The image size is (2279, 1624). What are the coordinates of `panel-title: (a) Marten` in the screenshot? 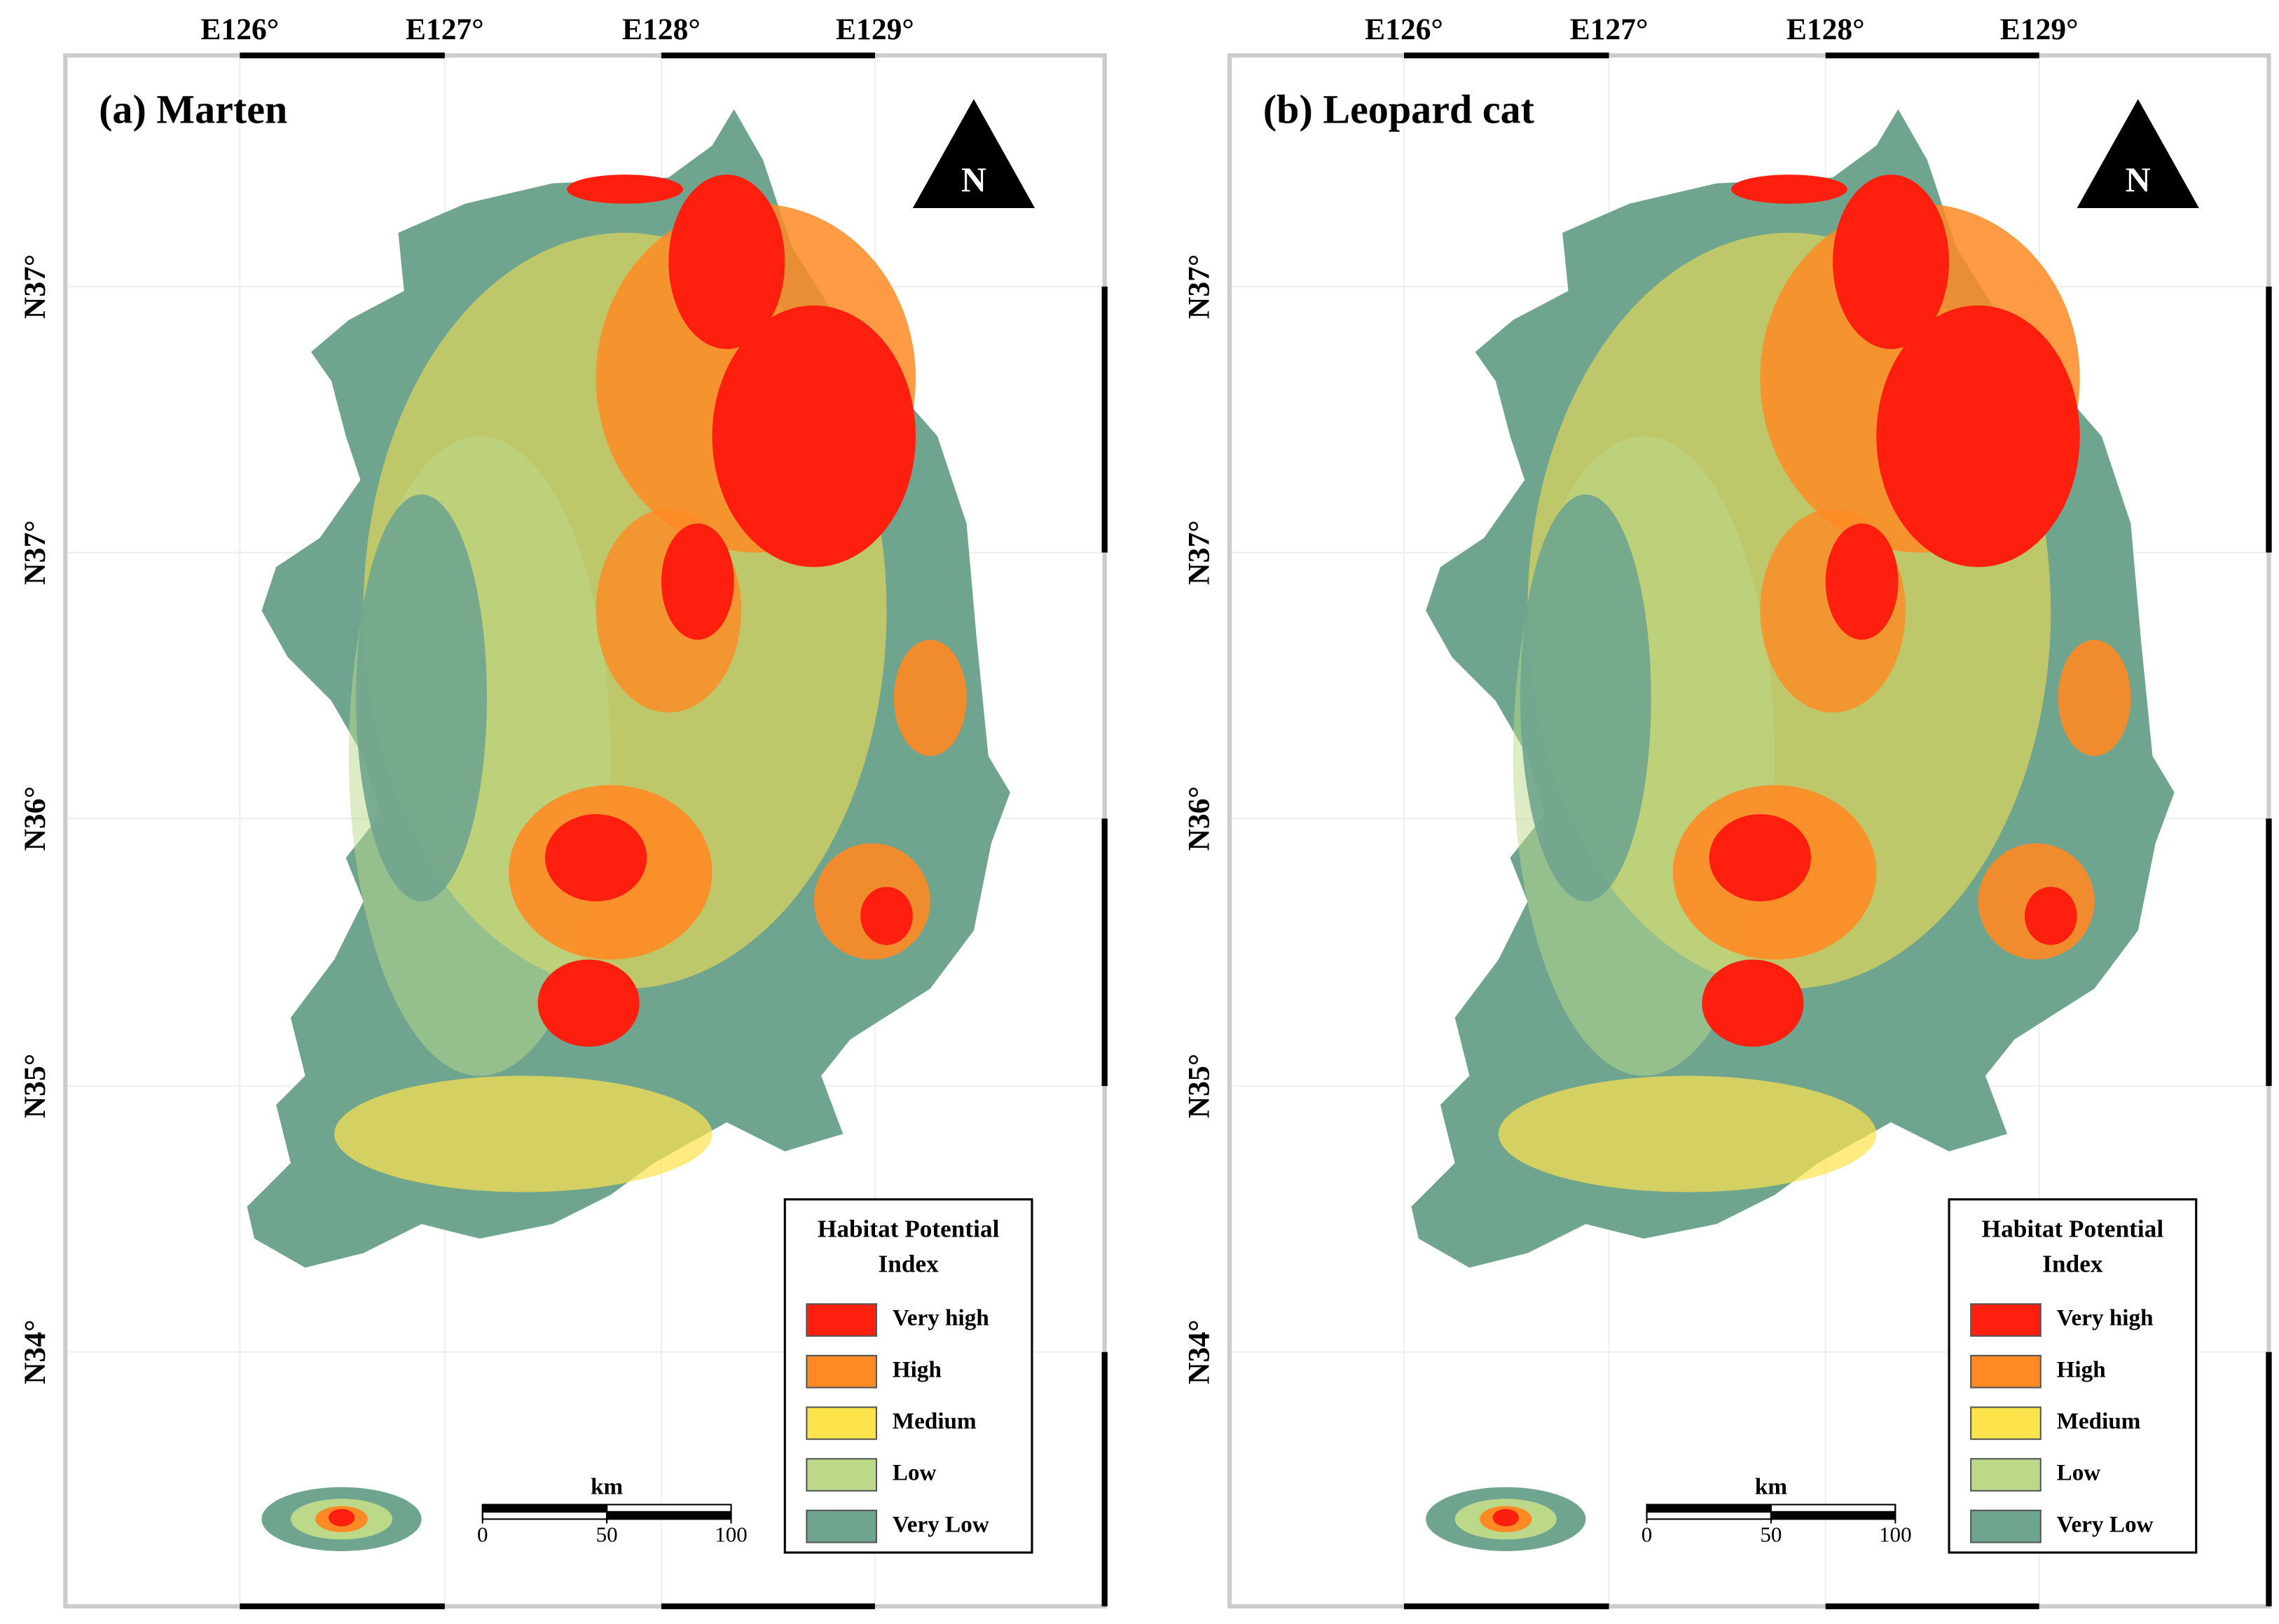 It's located at (193, 109).